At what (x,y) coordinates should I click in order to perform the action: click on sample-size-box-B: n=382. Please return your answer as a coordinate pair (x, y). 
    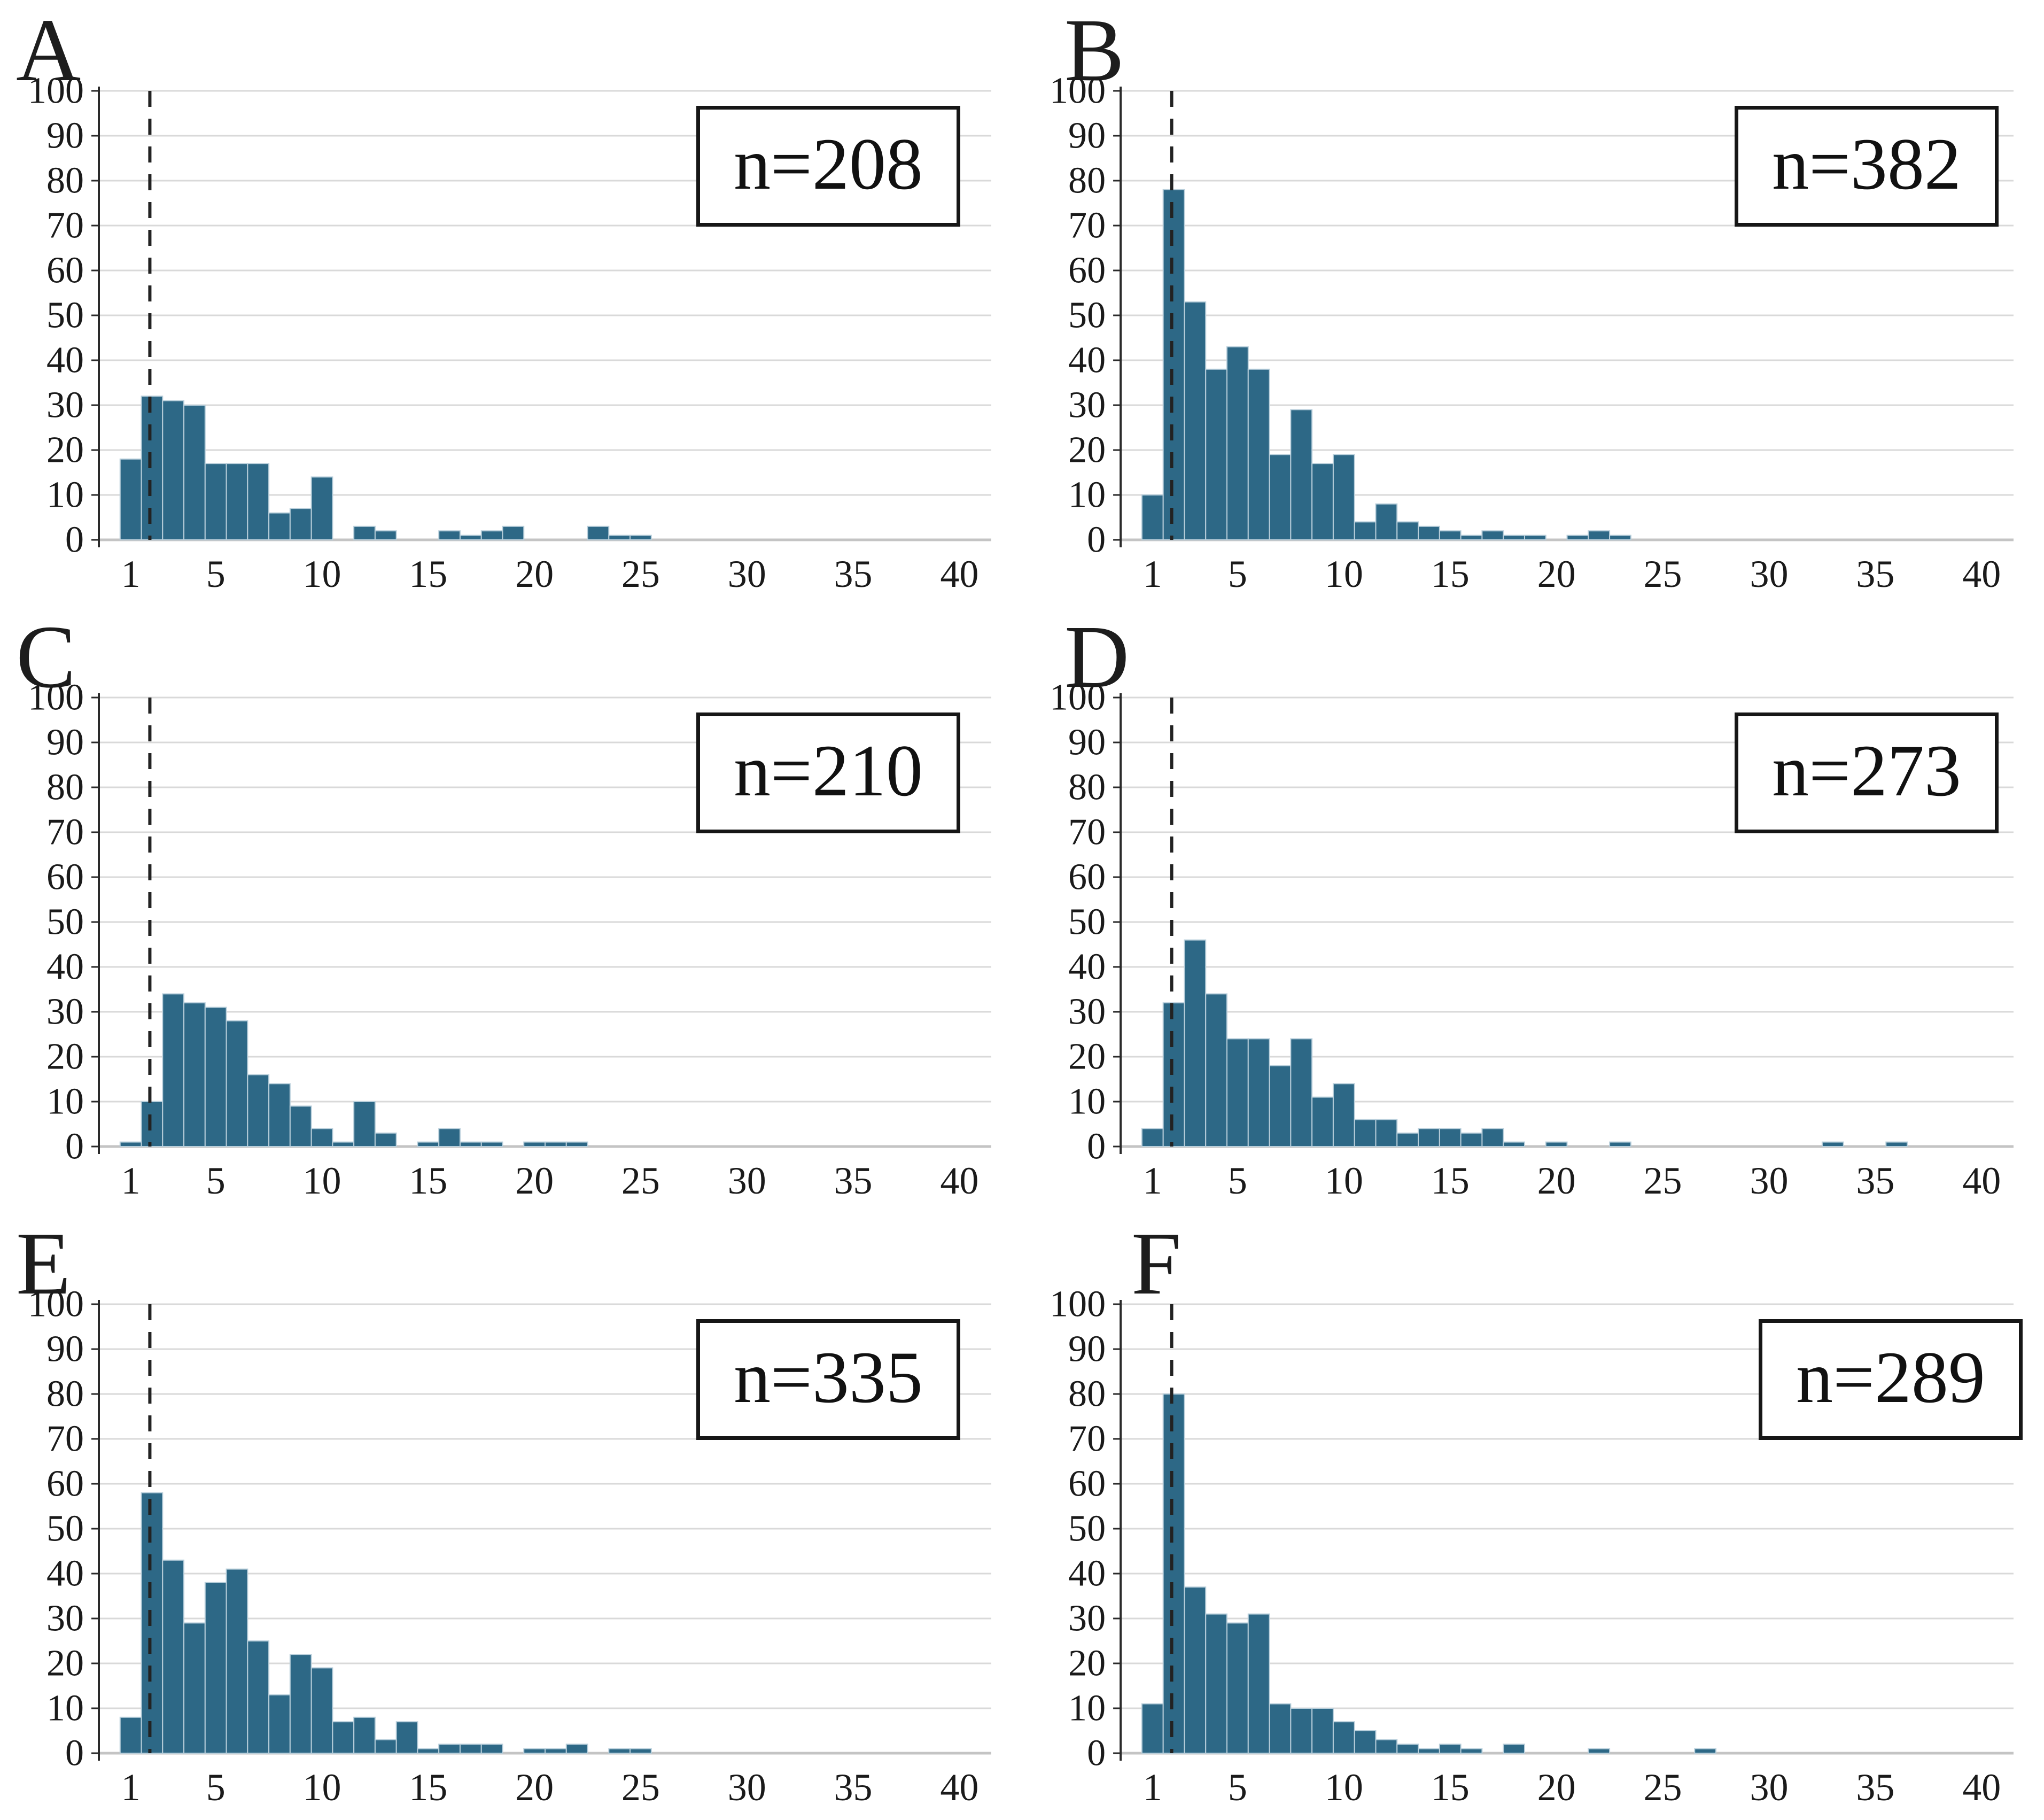
    Looking at the image, I should click on (1867, 166).